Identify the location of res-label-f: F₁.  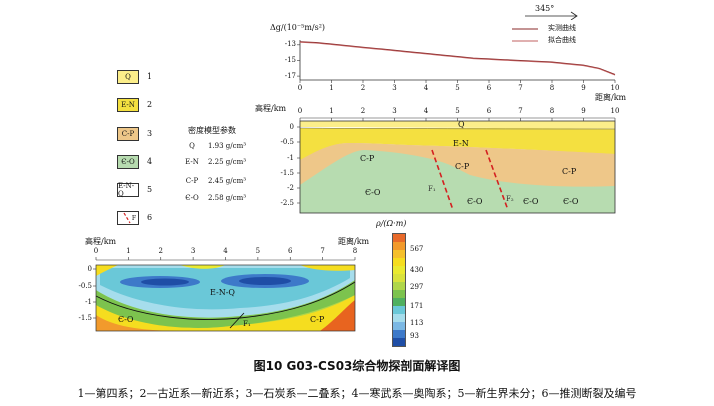
(247, 324).